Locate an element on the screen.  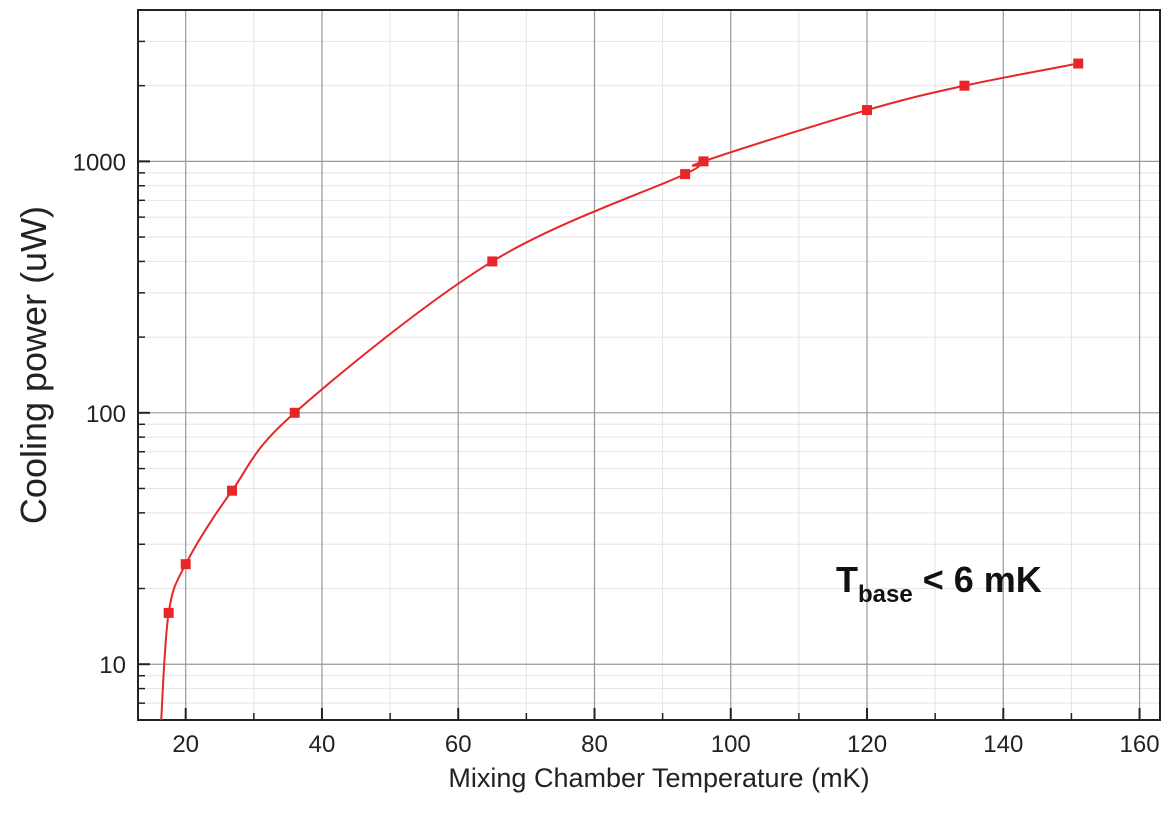
y-tick-labels: 10 100 1000 is located at coordinates (99, 414).